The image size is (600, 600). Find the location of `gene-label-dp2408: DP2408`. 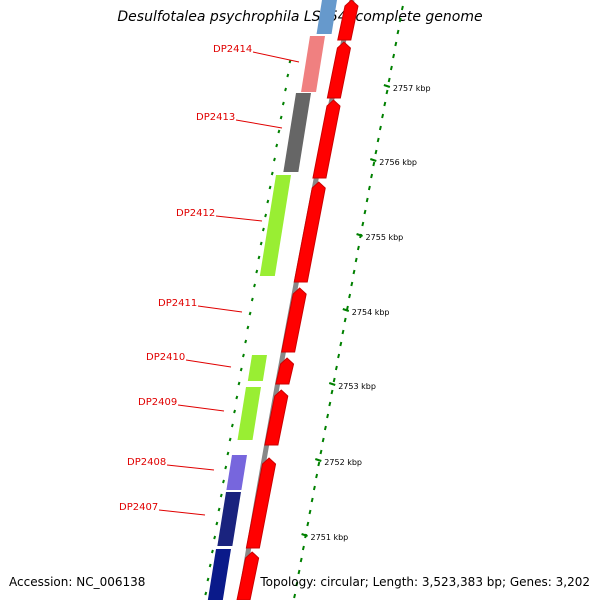

gene-label-dp2408: DP2408 is located at coordinates (146, 462).